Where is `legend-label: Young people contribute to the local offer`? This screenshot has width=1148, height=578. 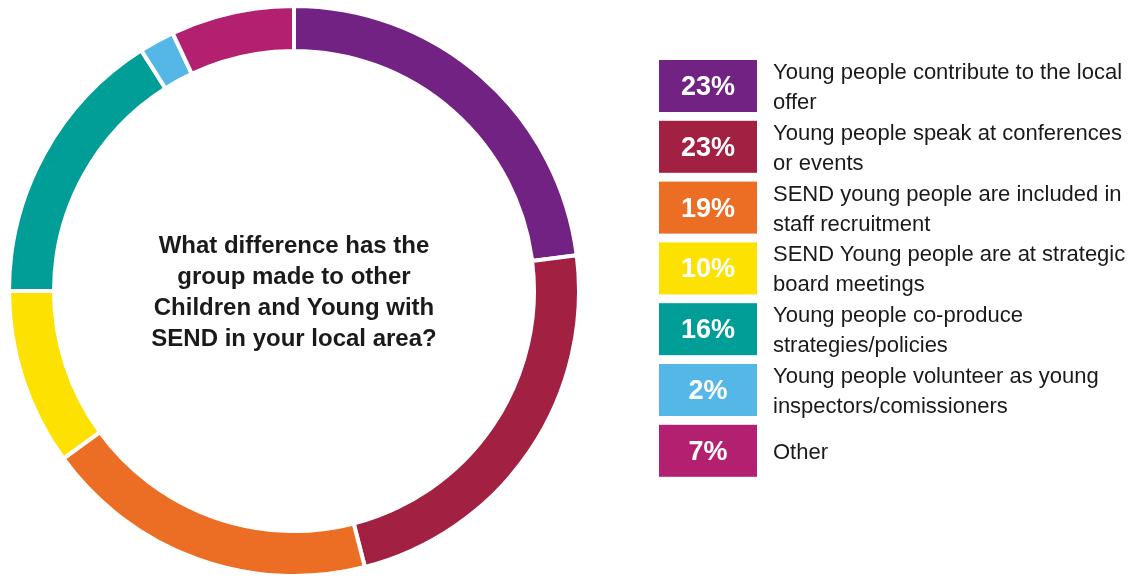 legend-label: Young people contribute to the local offer is located at coordinates (948, 86).